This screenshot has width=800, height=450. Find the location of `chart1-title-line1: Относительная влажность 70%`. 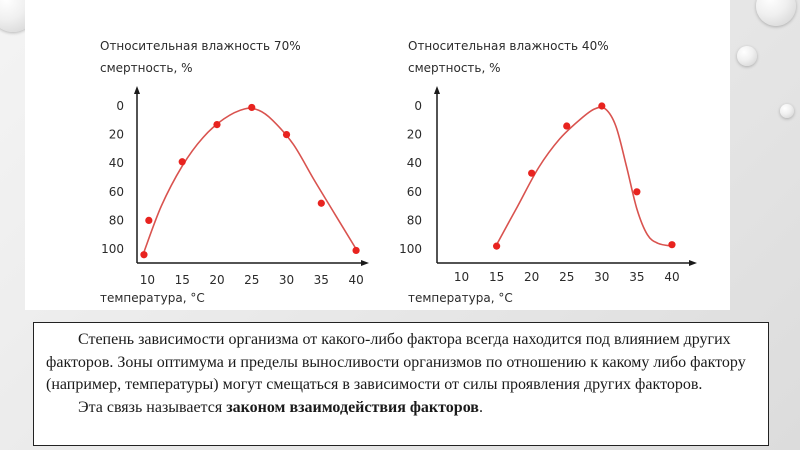

chart1-title-line1: Относительная влажность 70% is located at coordinates (200, 46).